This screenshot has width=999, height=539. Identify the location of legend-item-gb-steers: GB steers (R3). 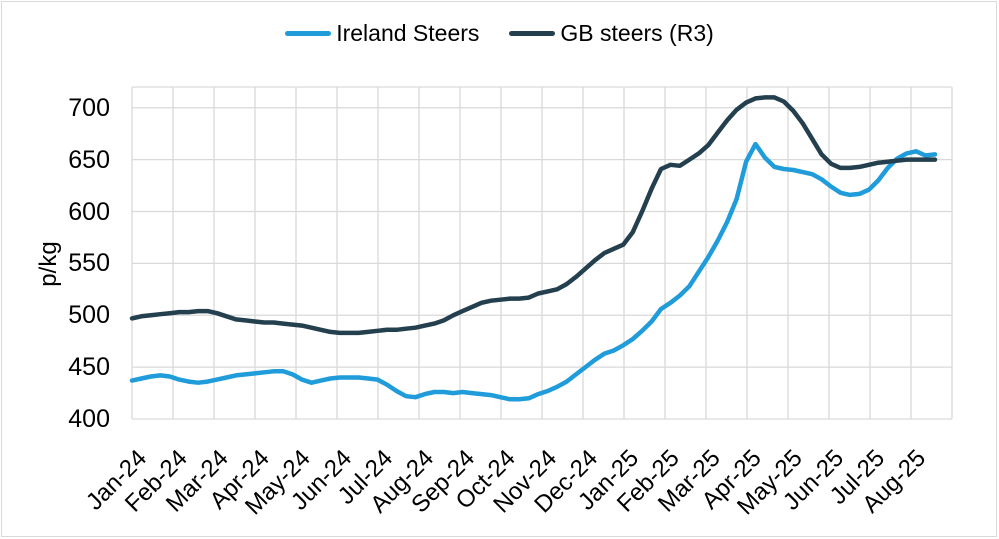
(611, 33).